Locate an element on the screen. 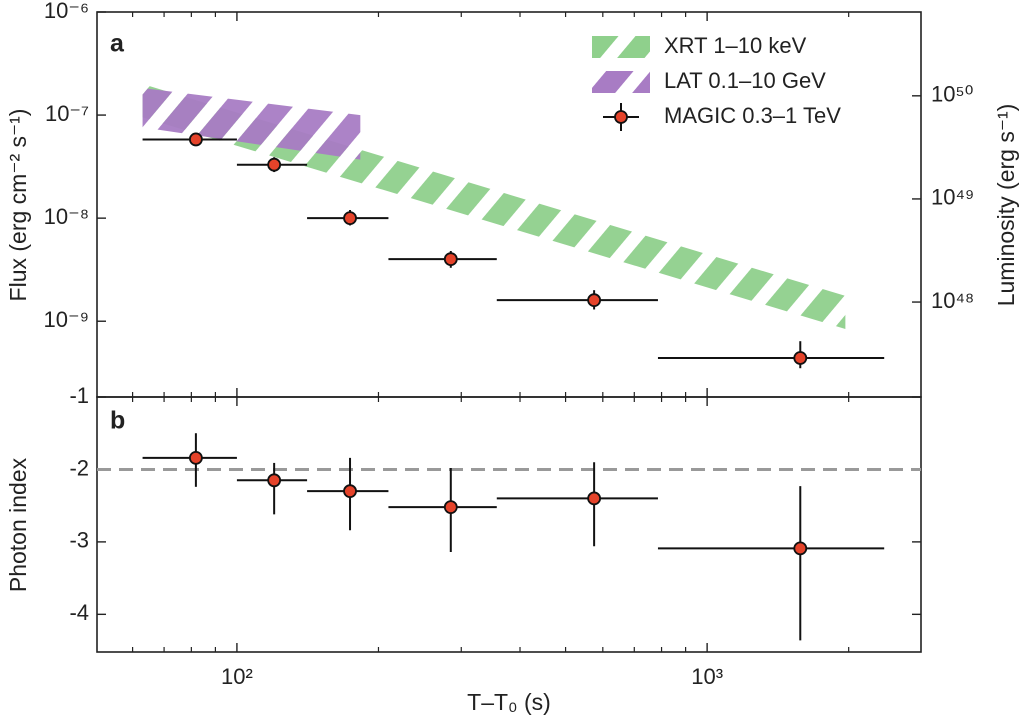 Image resolution: width=1027 pixels, height=720 pixels. legend-label: MAGIC 0.3–1 TeV is located at coordinates (752, 115).